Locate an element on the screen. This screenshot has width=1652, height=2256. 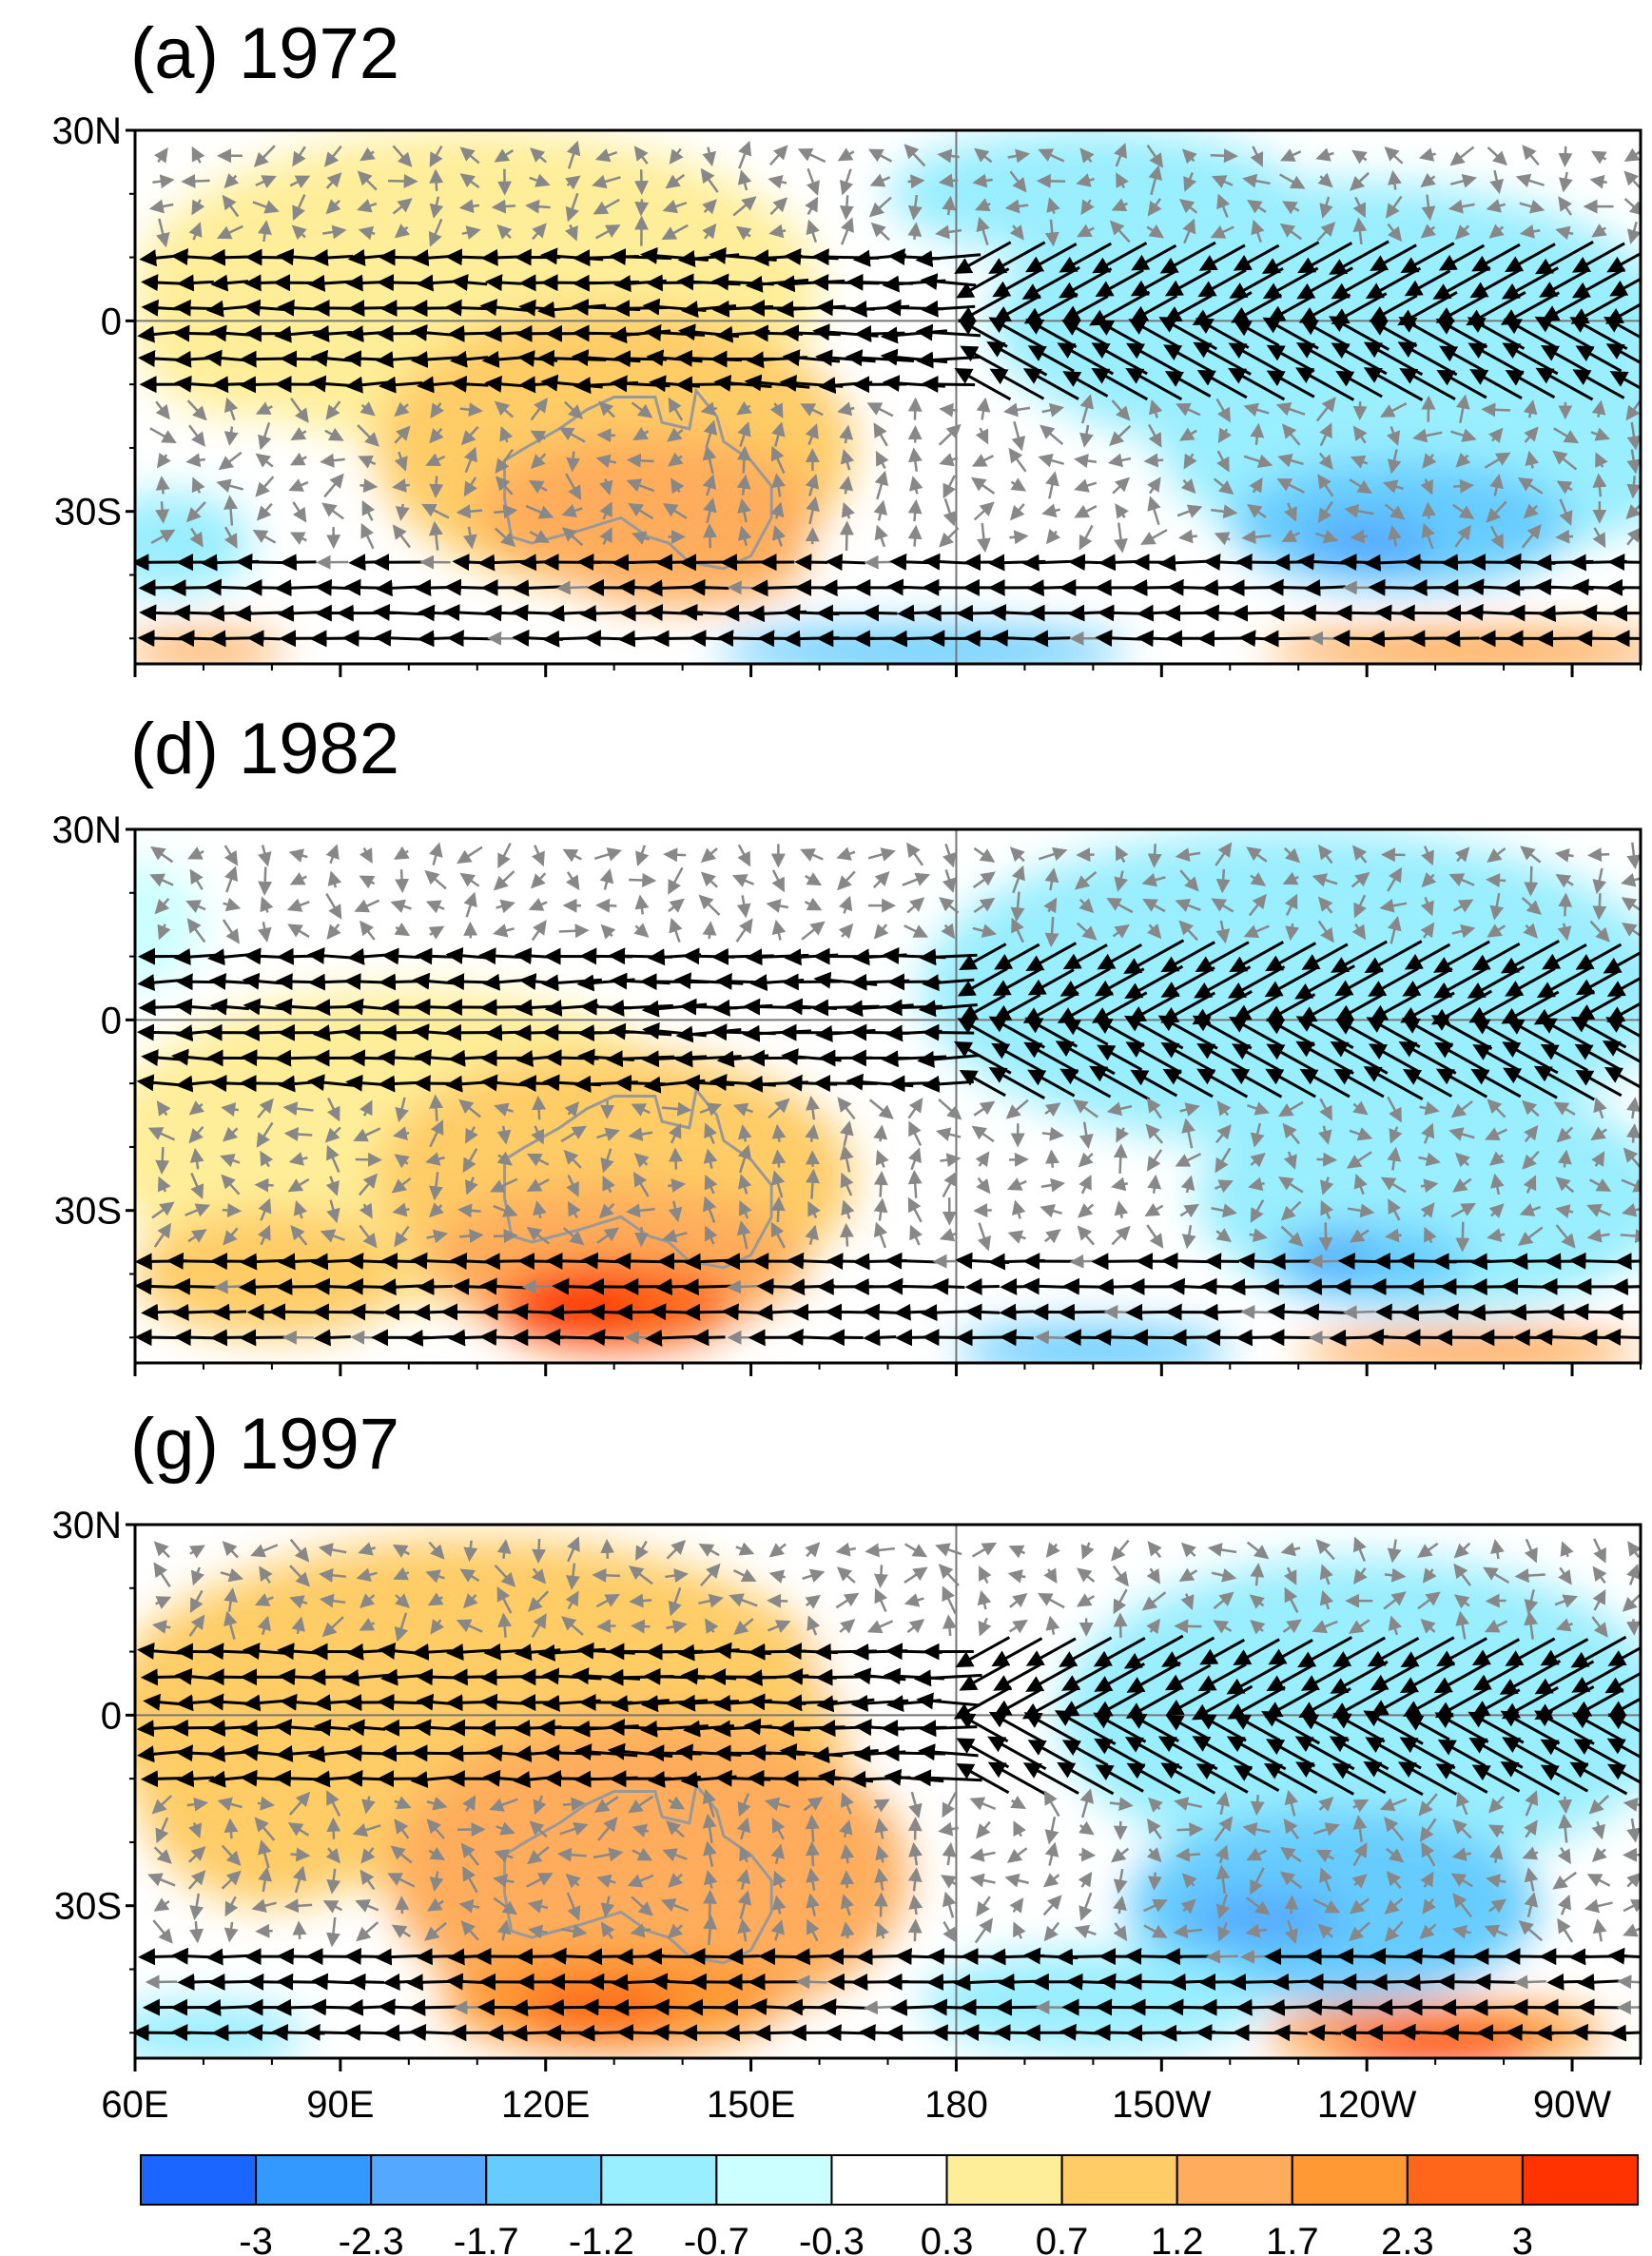
colorbar-label: -2.3 is located at coordinates (371, 2238).